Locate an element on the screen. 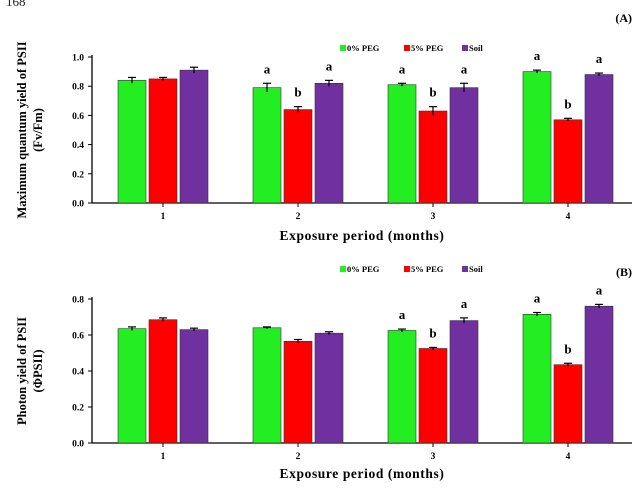 The height and width of the screenshot is (492, 640). y-axis-label-line: (Fv/Fm) is located at coordinates (38, 130).